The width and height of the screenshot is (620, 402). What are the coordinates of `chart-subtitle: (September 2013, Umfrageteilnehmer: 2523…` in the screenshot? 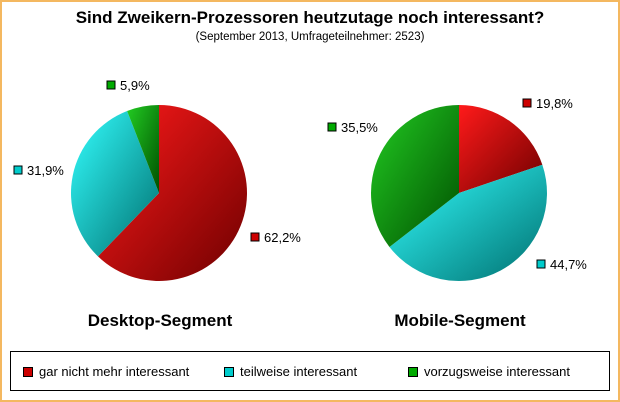 It's located at (310, 37).